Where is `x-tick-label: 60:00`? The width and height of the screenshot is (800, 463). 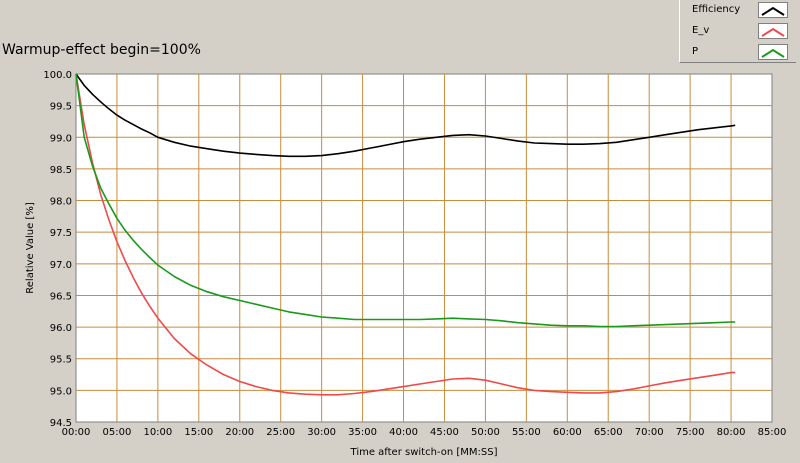 x-tick-label: 60:00 is located at coordinates (567, 432).